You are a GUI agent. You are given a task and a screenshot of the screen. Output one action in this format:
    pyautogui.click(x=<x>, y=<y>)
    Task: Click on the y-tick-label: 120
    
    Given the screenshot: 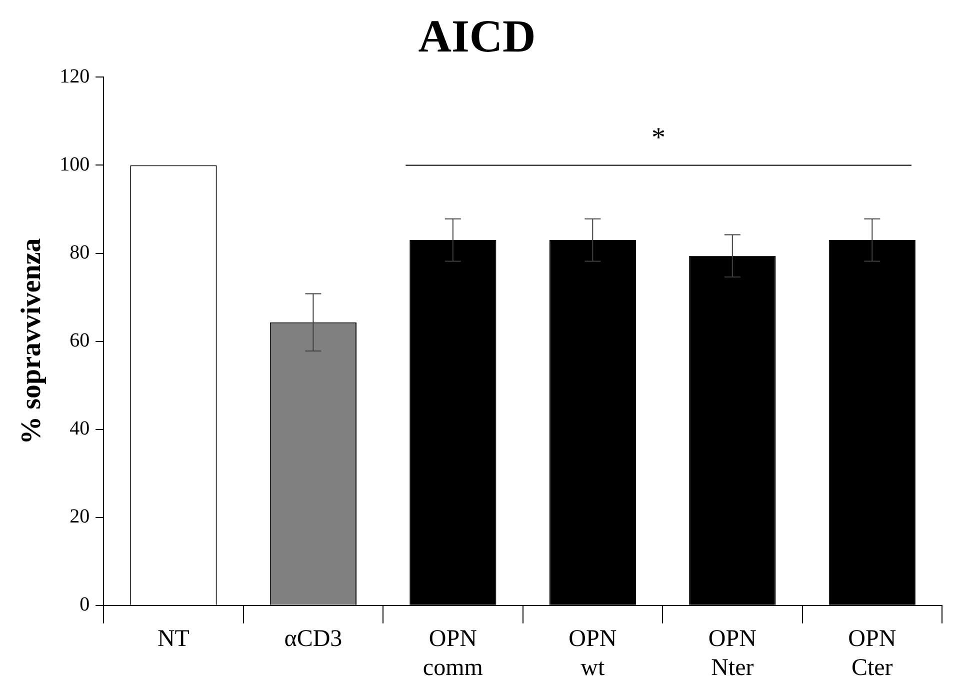 What is the action you would take?
    pyautogui.click(x=75, y=76)
    